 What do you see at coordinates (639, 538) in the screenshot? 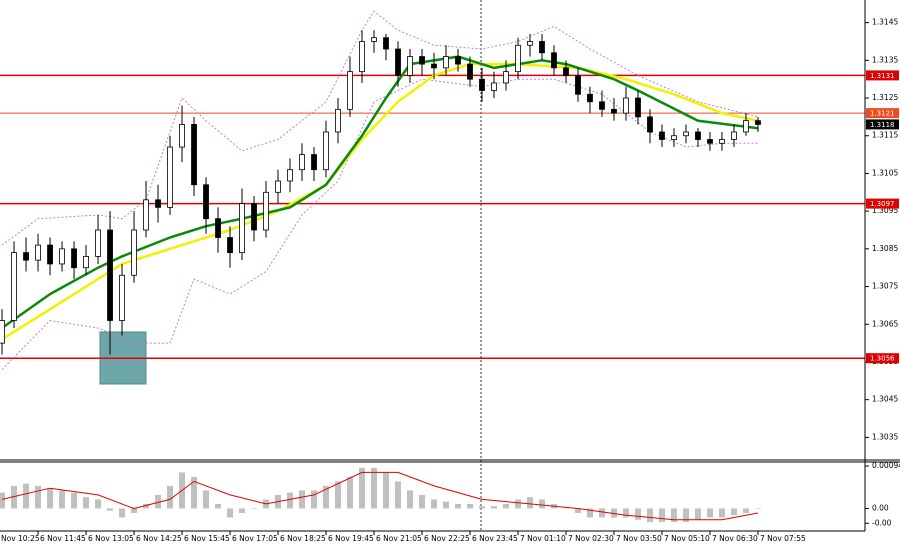
I see `x-tick-label: 7 Nov 03:50` at bounding box center [639, 538].